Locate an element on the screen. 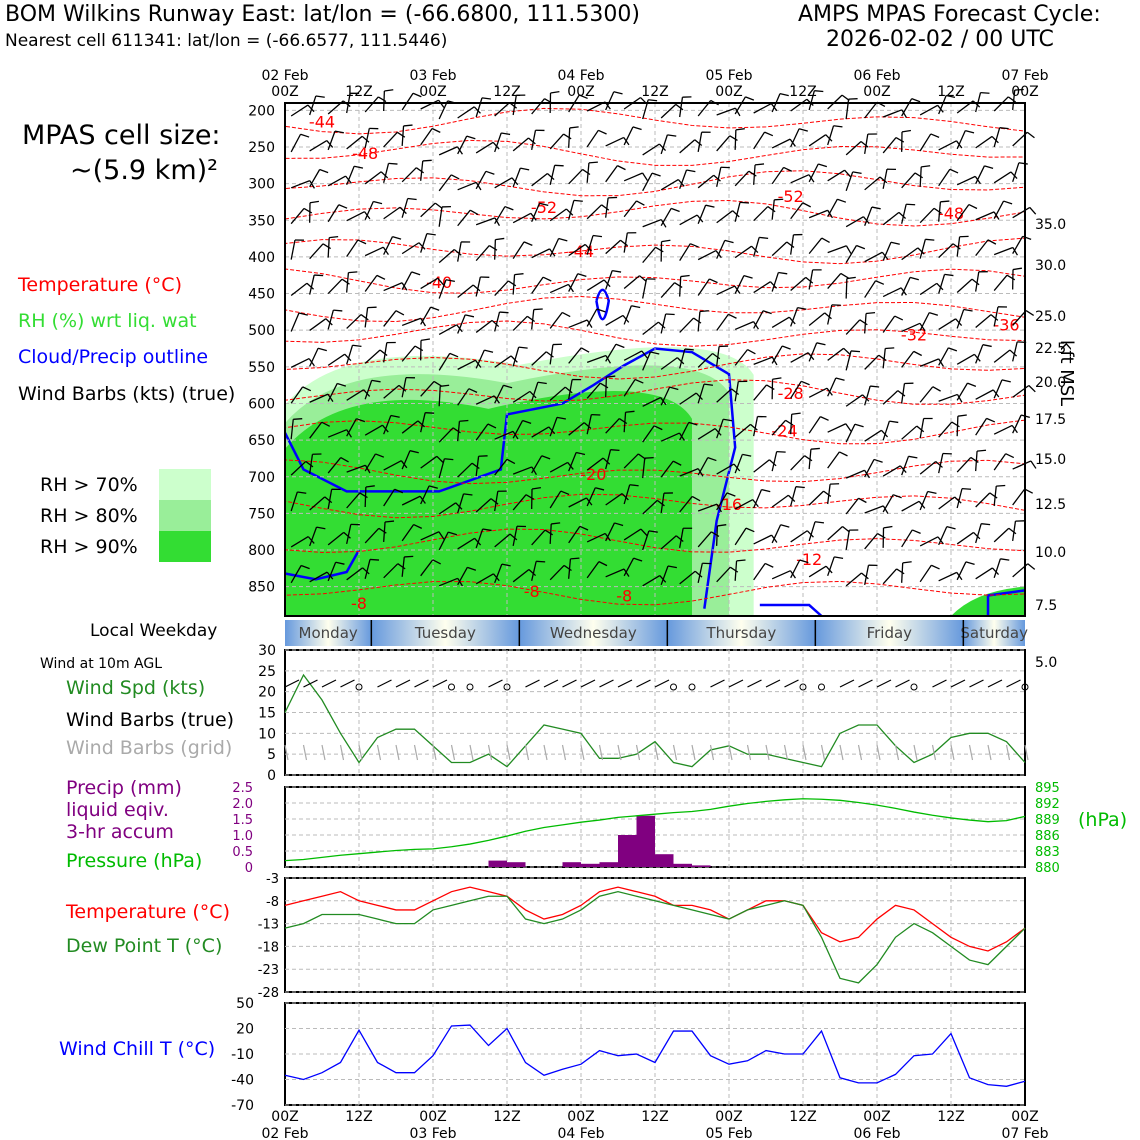 This screenshot has height=1140, width=1140. temp-contour is located at coordinates (655, 540).